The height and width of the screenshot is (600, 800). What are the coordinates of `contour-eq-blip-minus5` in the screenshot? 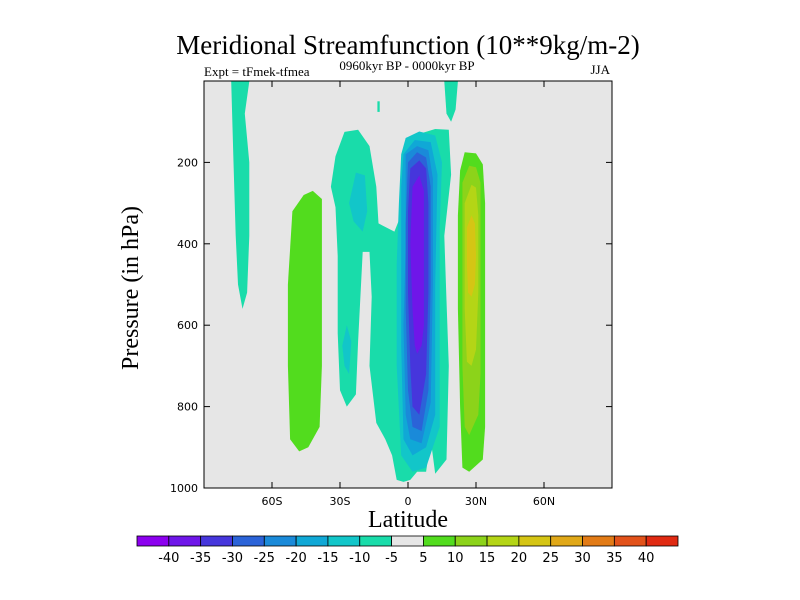 It's located at (378, 106).